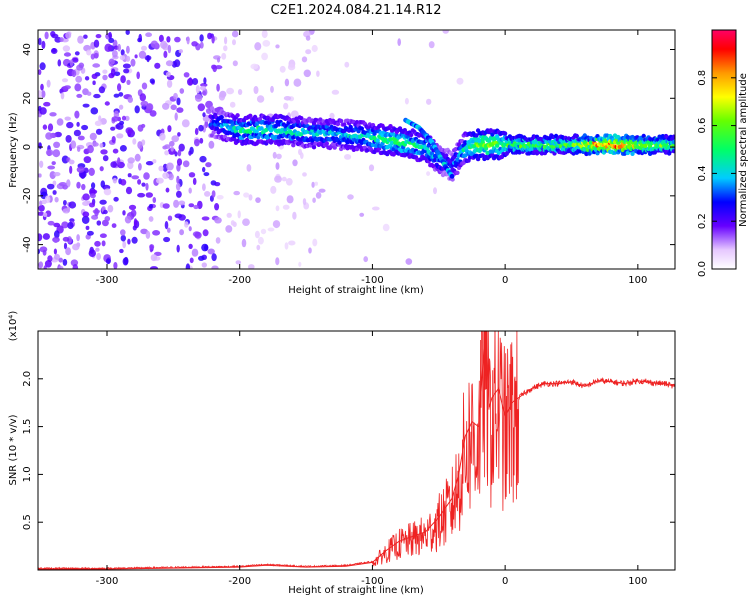  What do you see at coordinates (743, 150) in the screenshot?
I see `colorbar-label: Normalized spectral amplitude` at bounding box center [743, 150].